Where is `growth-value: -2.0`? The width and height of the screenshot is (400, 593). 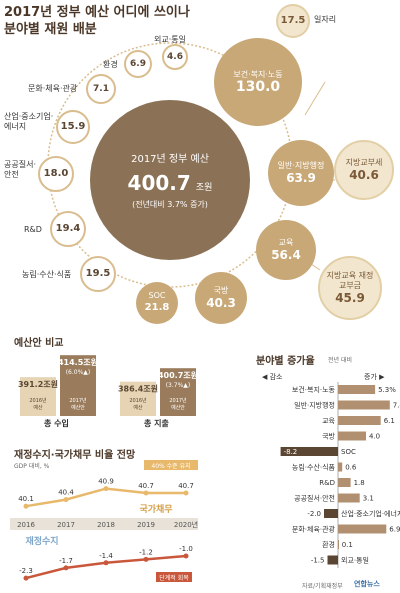
growth-value: -2.0 is located at coordinates (314, 514).